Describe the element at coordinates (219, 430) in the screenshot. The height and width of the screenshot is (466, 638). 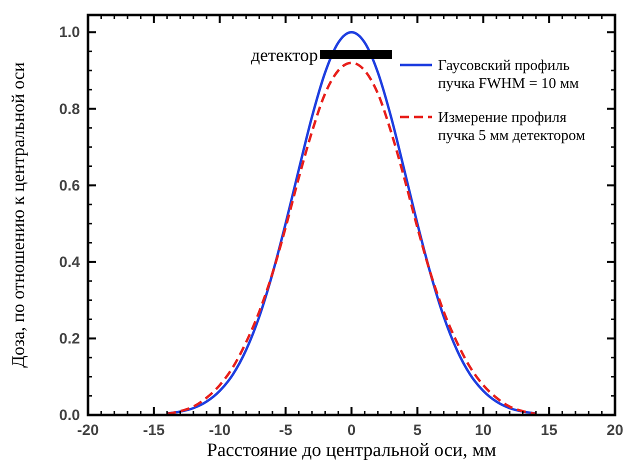
I see `x-tick-label: -10` at that location.